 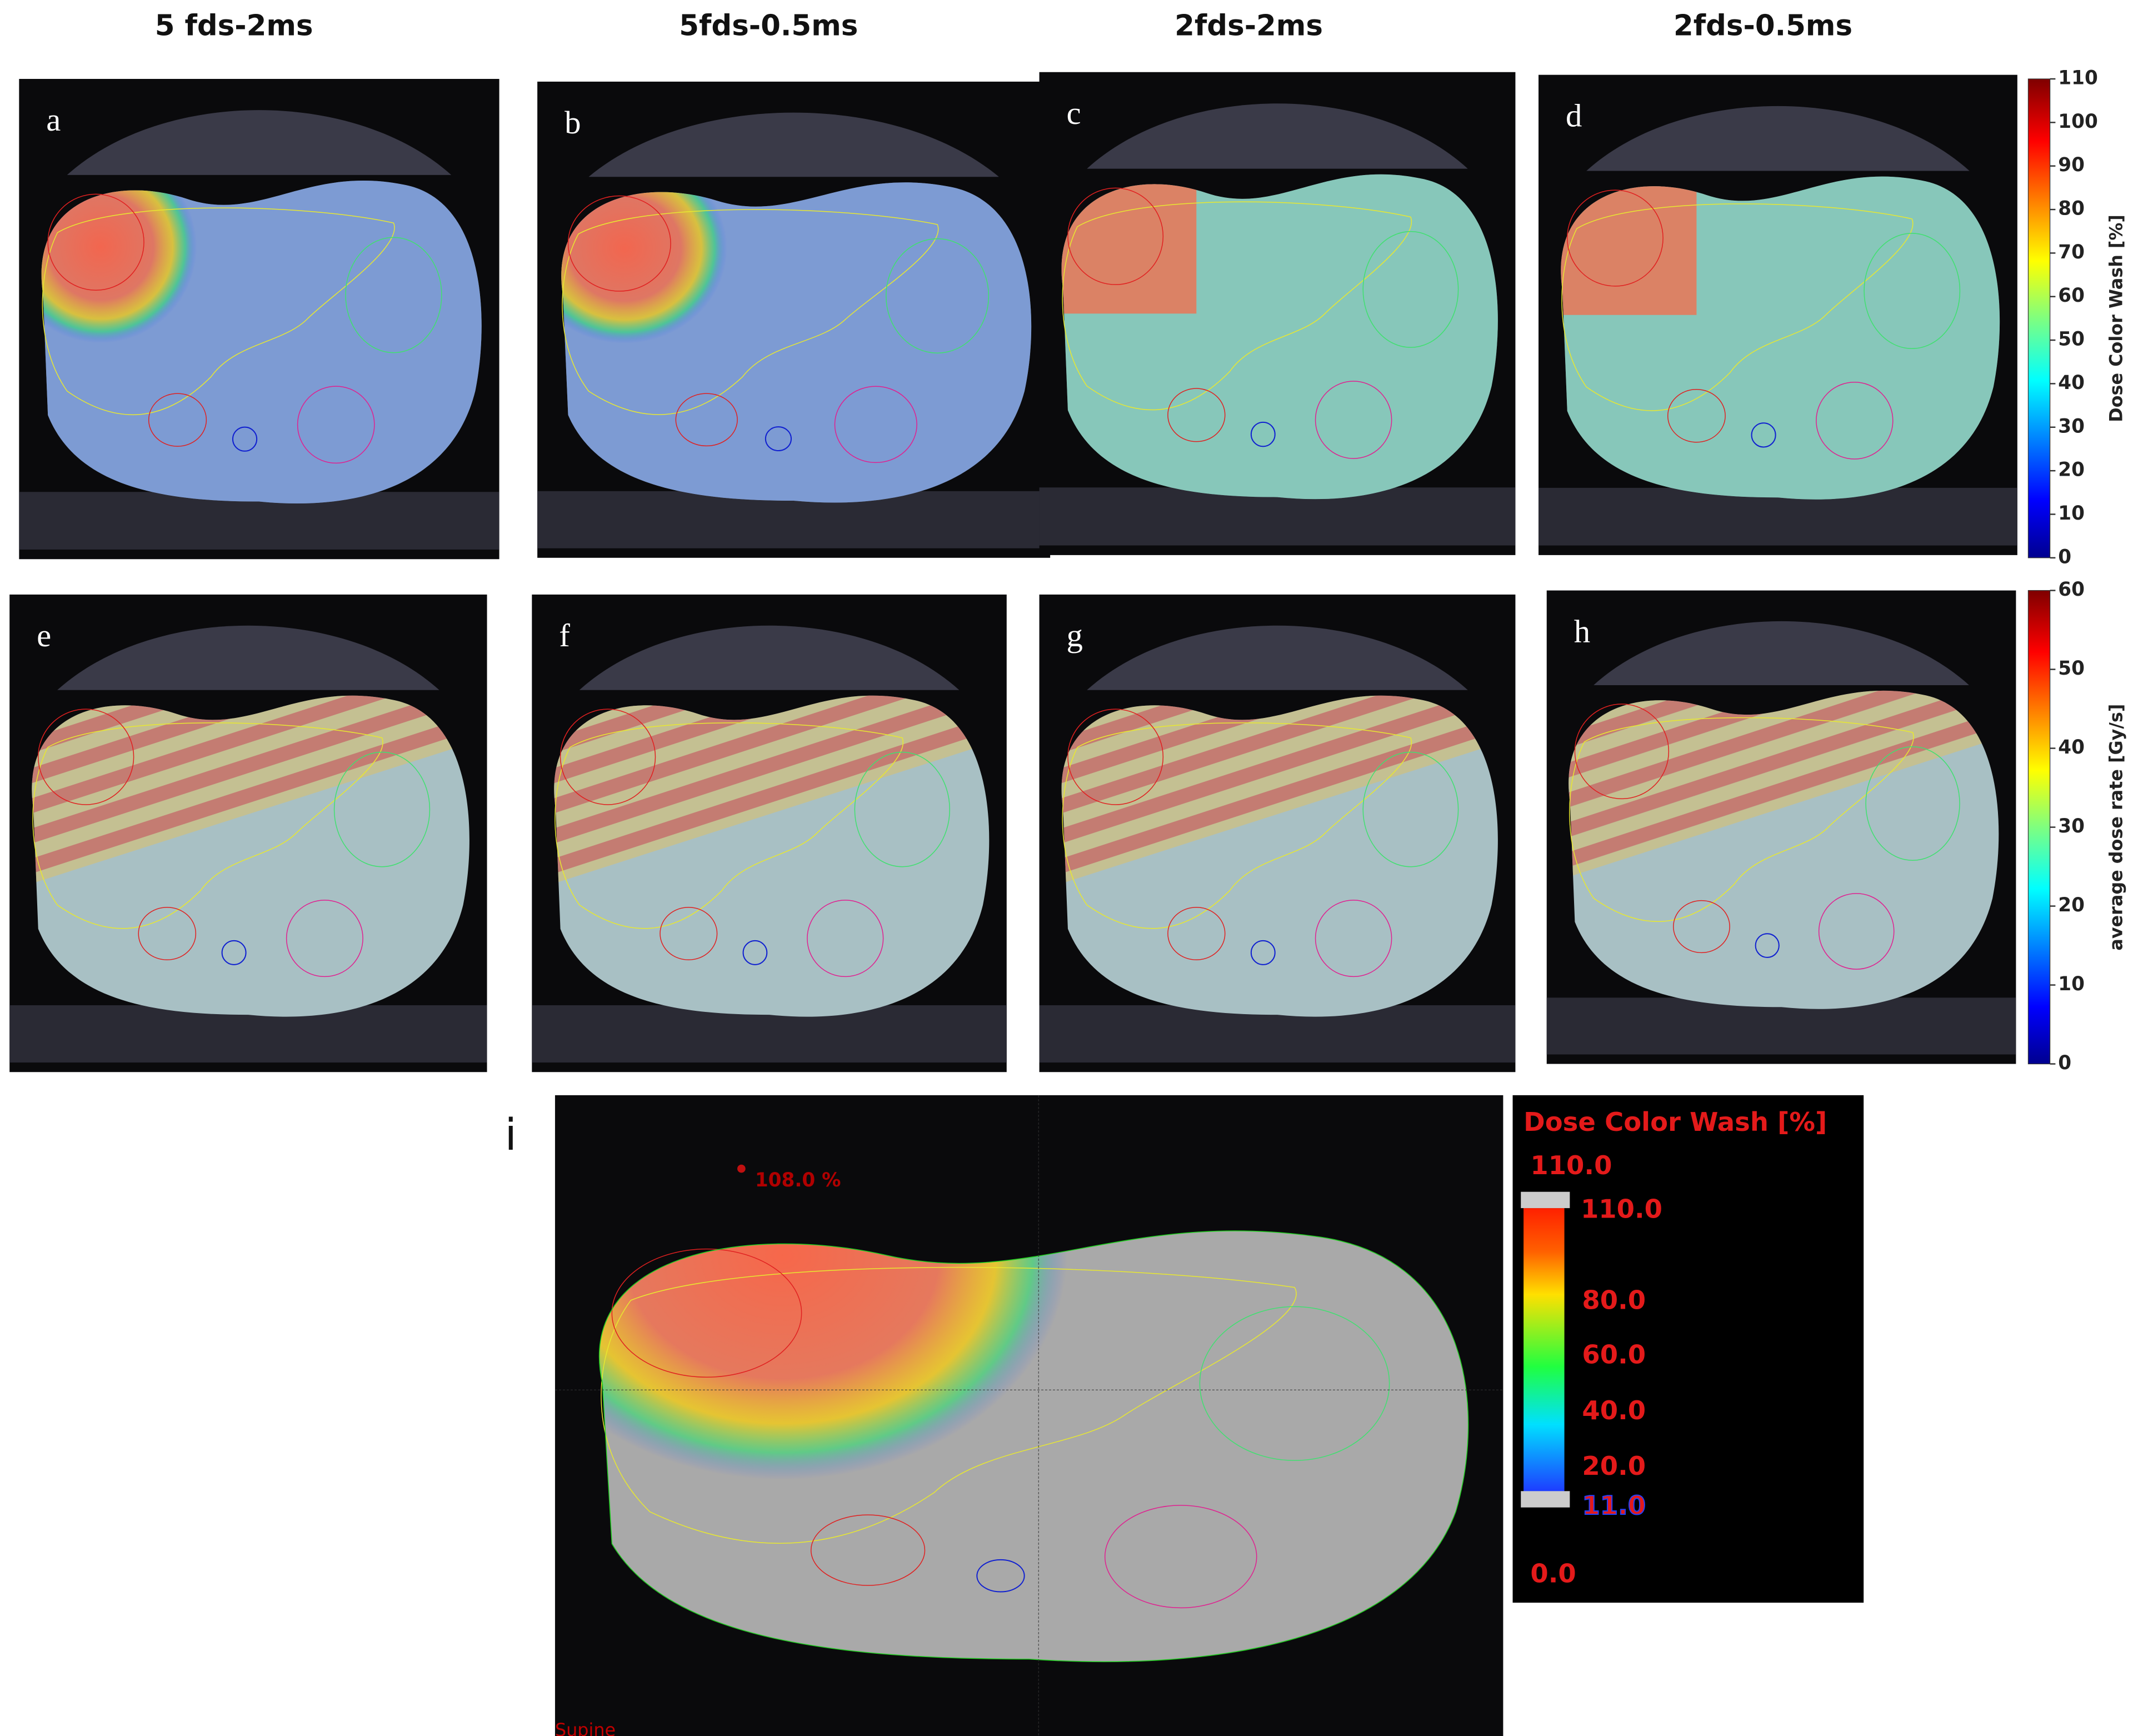 What do you see at coordinates (234, 26) in the screenshot?
I see `column-title: 5 fds-2ms` at bounding box center [234, 26].